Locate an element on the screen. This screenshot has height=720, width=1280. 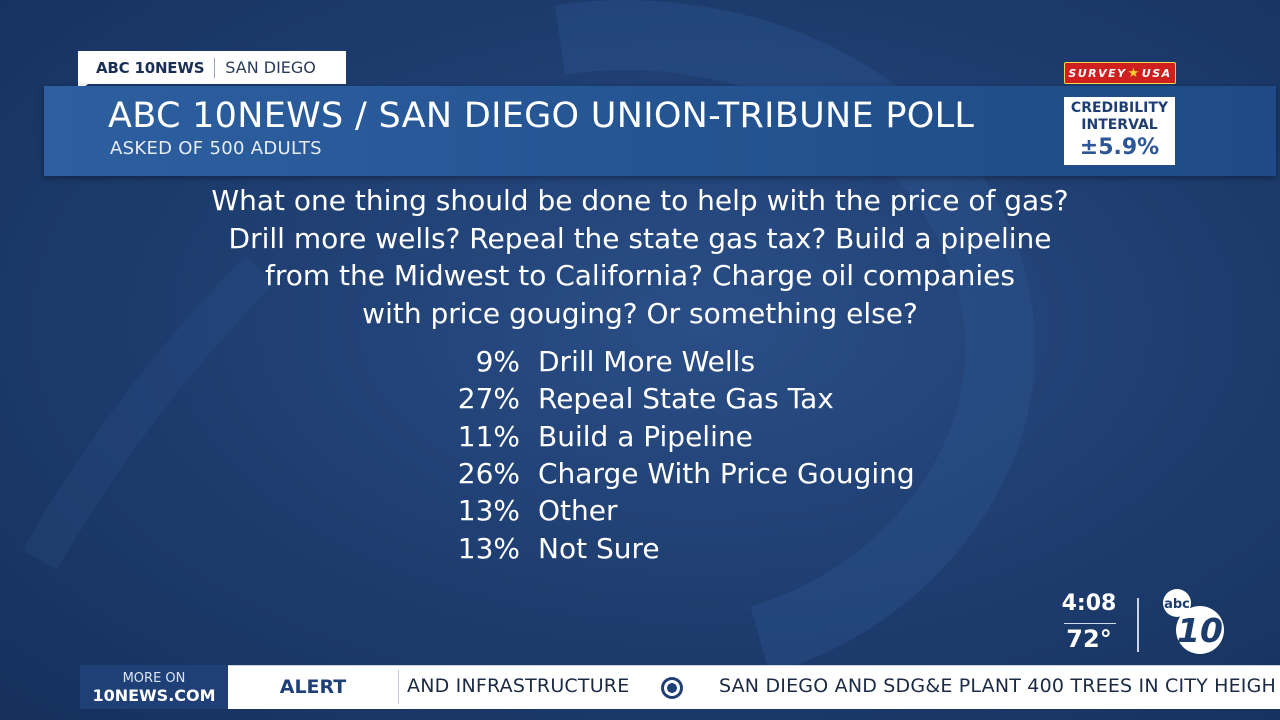
surveyusa-logo: SURVEY ★ USA is located at coordinates (1120, 73).